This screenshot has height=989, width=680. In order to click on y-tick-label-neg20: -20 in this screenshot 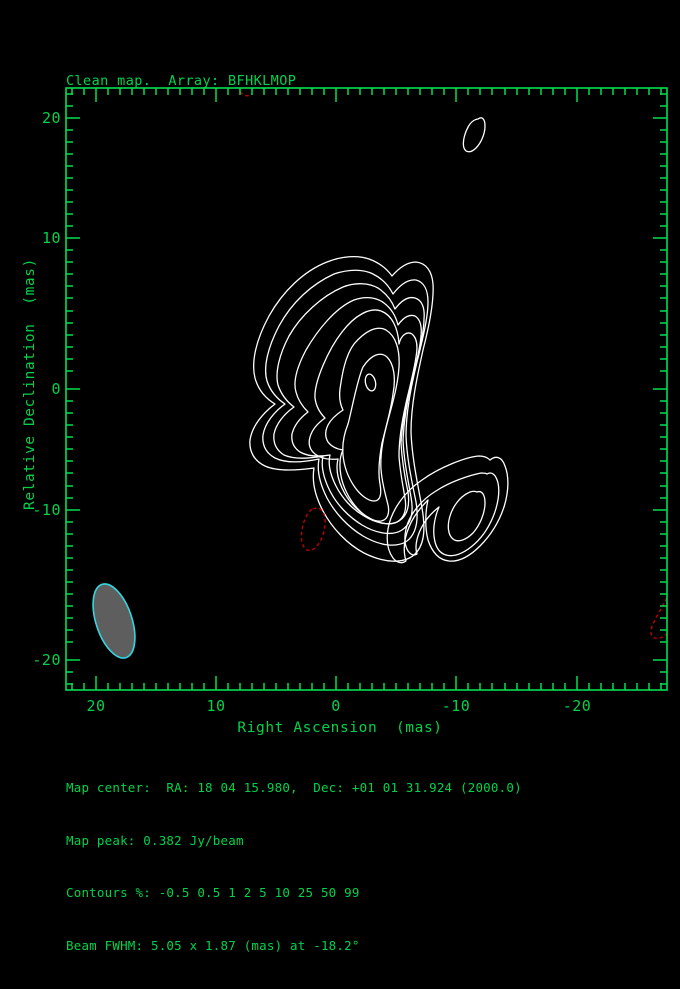, I will do `click(46, 660)`.